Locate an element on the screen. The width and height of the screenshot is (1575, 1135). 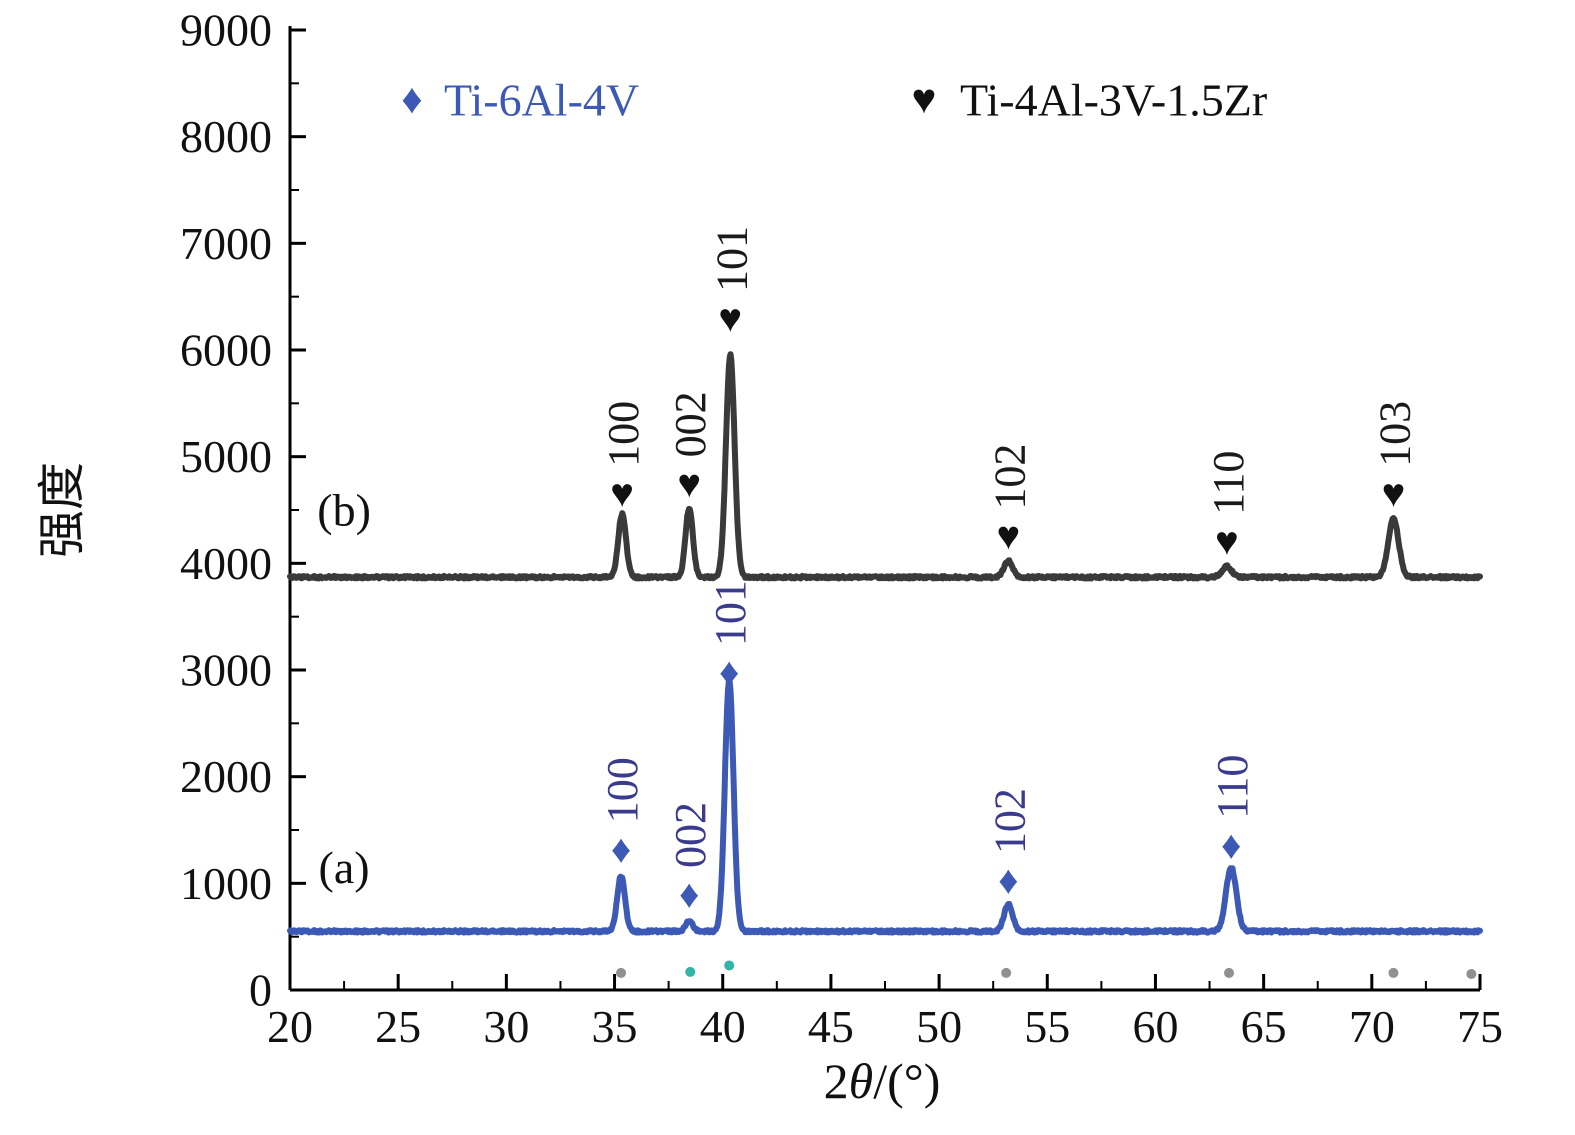
y-tick-label: 1000 is located at coordinates (226, 883).